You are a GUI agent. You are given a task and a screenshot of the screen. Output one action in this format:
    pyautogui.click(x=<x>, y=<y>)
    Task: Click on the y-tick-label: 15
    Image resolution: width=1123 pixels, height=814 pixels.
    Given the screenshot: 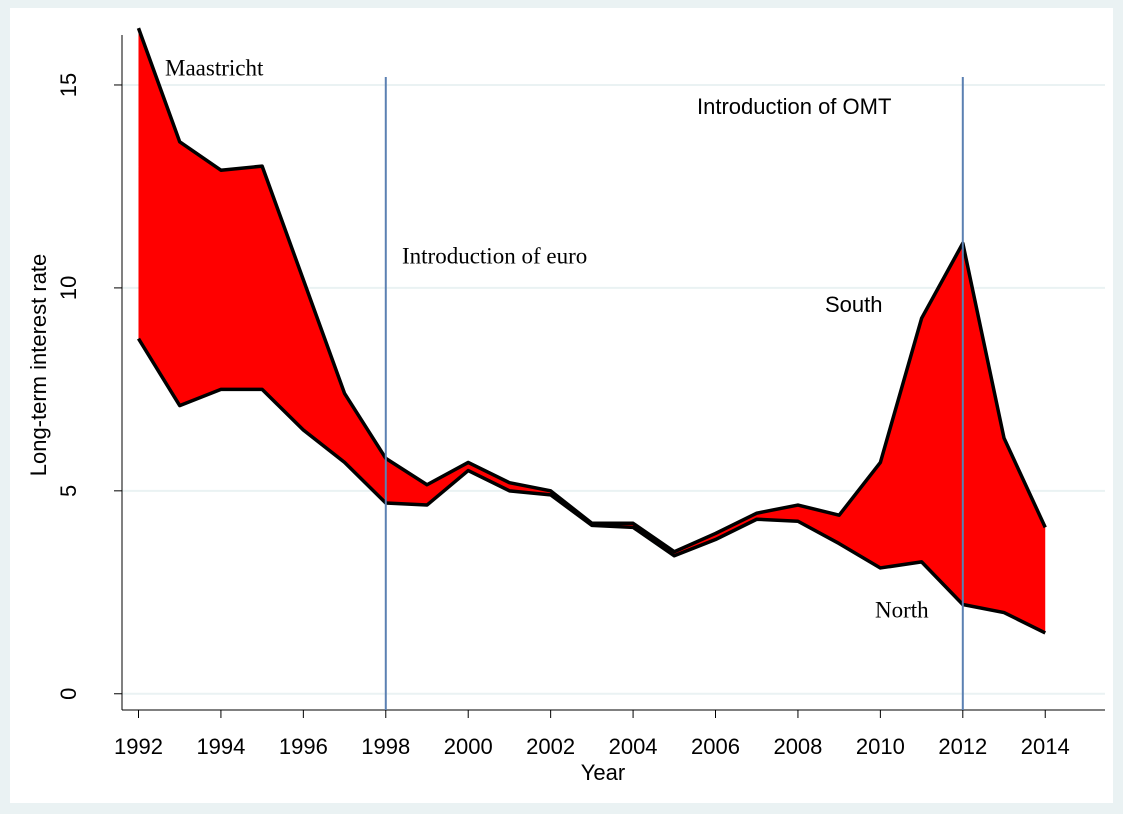 What is the action you would take?
    pyautogui.click(x=68, y=85)
    